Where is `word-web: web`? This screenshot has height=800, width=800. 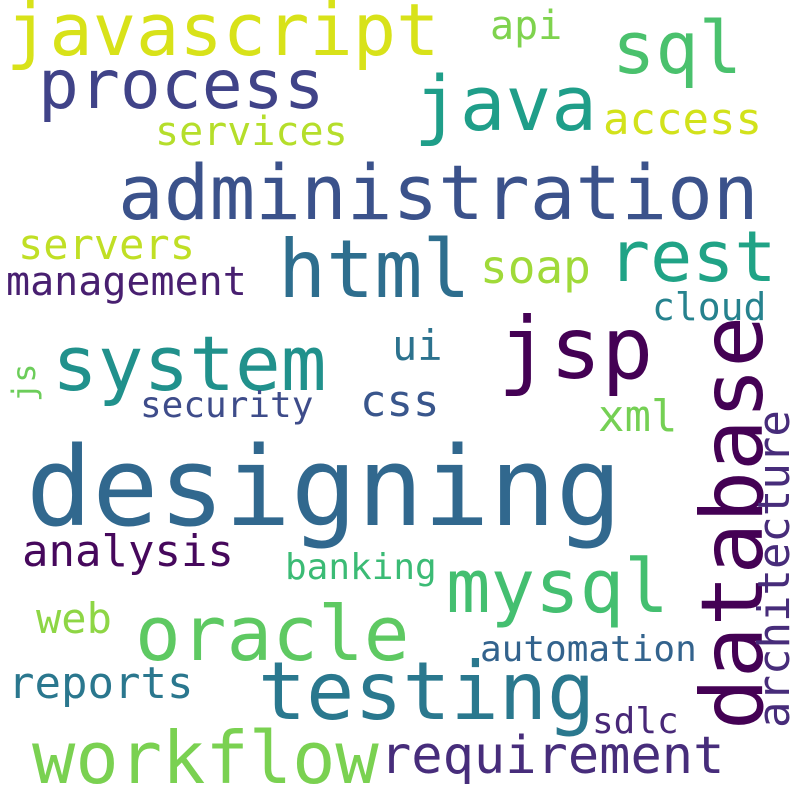
word-web: web is located at coordinates (74, 618).